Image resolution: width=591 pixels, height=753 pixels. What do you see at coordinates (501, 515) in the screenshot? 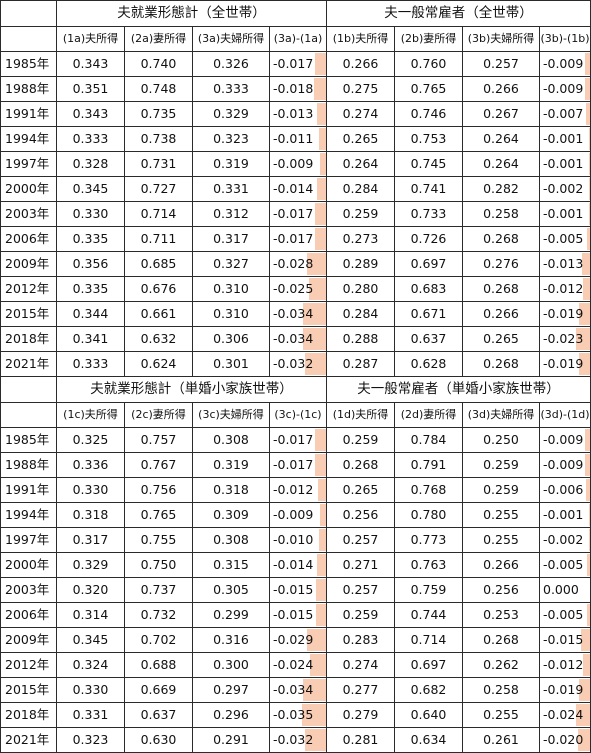
I see `value-cell: 0.255` at bounding box center [501, 515].